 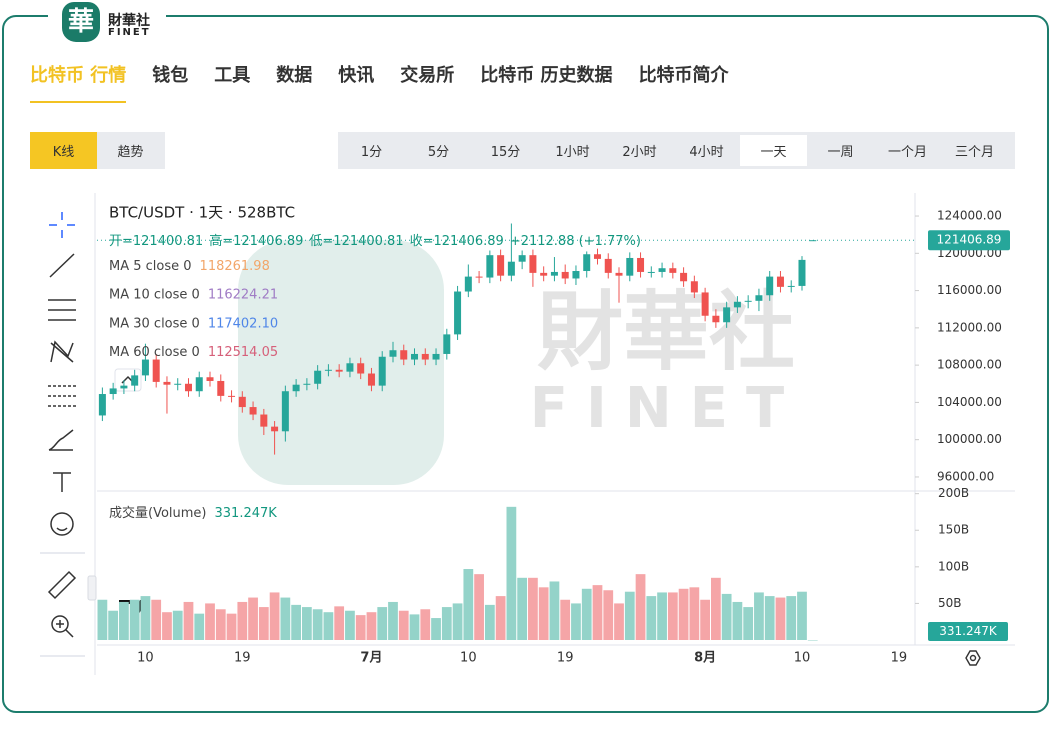 What do you see at coordinates (62, 310) in the screenshot?
I see `tool-channel` at bounding box center [62, 310].